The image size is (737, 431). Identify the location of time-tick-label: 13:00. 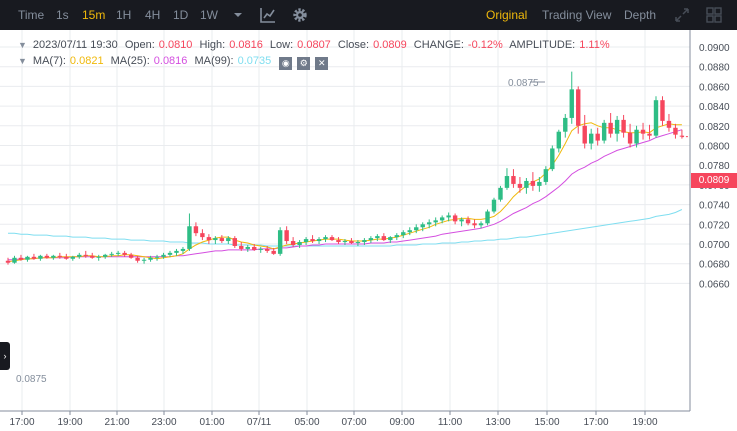
(497, 422).